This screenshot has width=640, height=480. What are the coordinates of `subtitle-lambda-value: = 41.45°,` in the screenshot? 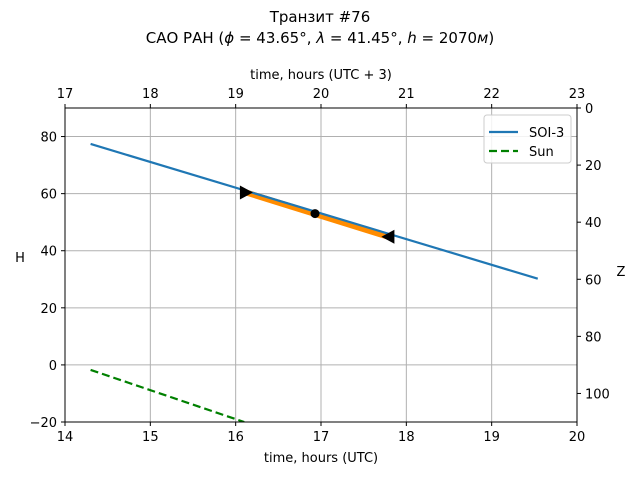 It's located at (366, 38).